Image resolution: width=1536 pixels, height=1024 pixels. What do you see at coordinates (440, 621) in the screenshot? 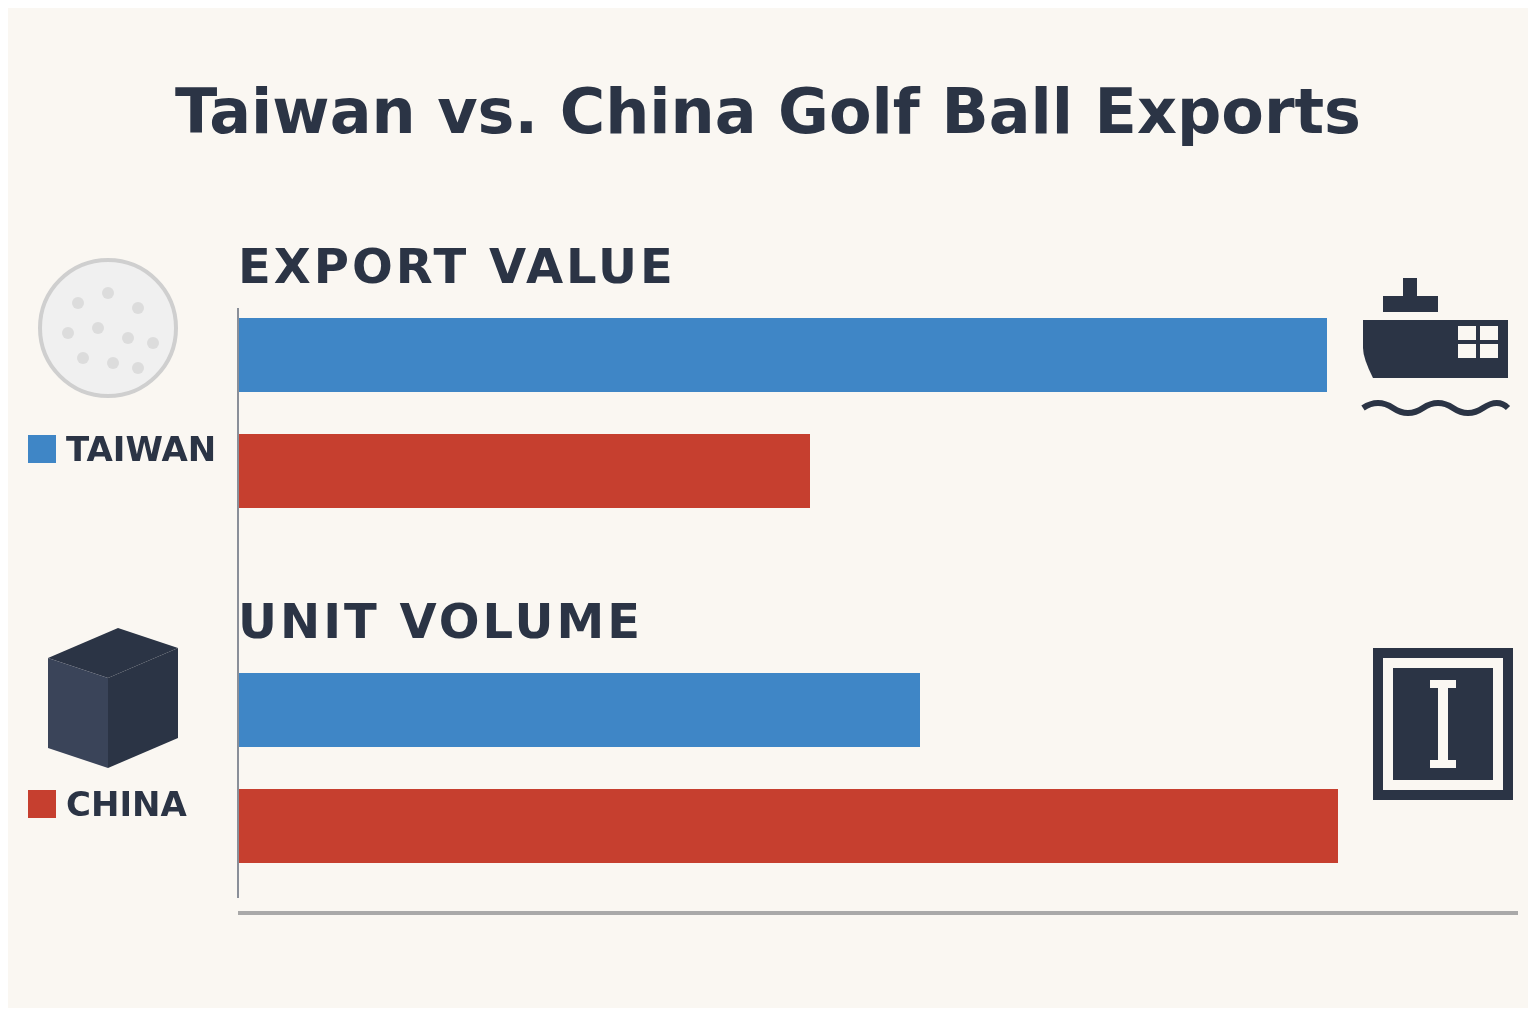
I see `y-tick-label: UNIT VOLUME` at bounding box center [440, 621].